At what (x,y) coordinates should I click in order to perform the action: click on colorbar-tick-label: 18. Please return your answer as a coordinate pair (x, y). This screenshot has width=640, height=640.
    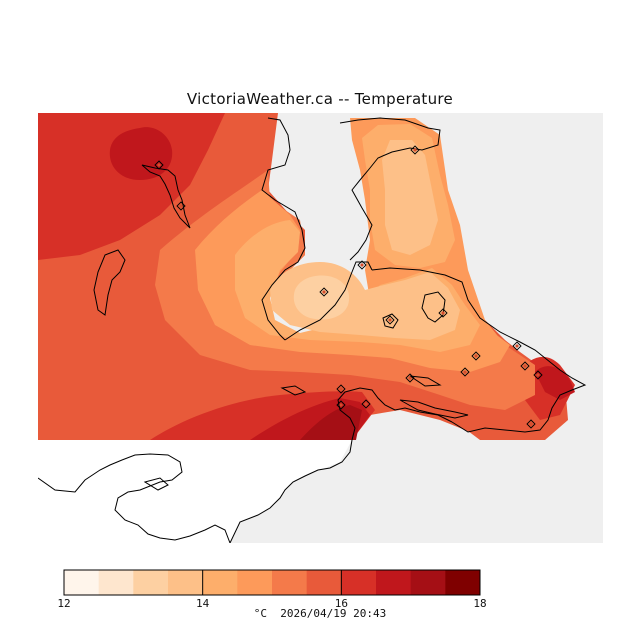
    Looking at the image, I should click on (479, 603).